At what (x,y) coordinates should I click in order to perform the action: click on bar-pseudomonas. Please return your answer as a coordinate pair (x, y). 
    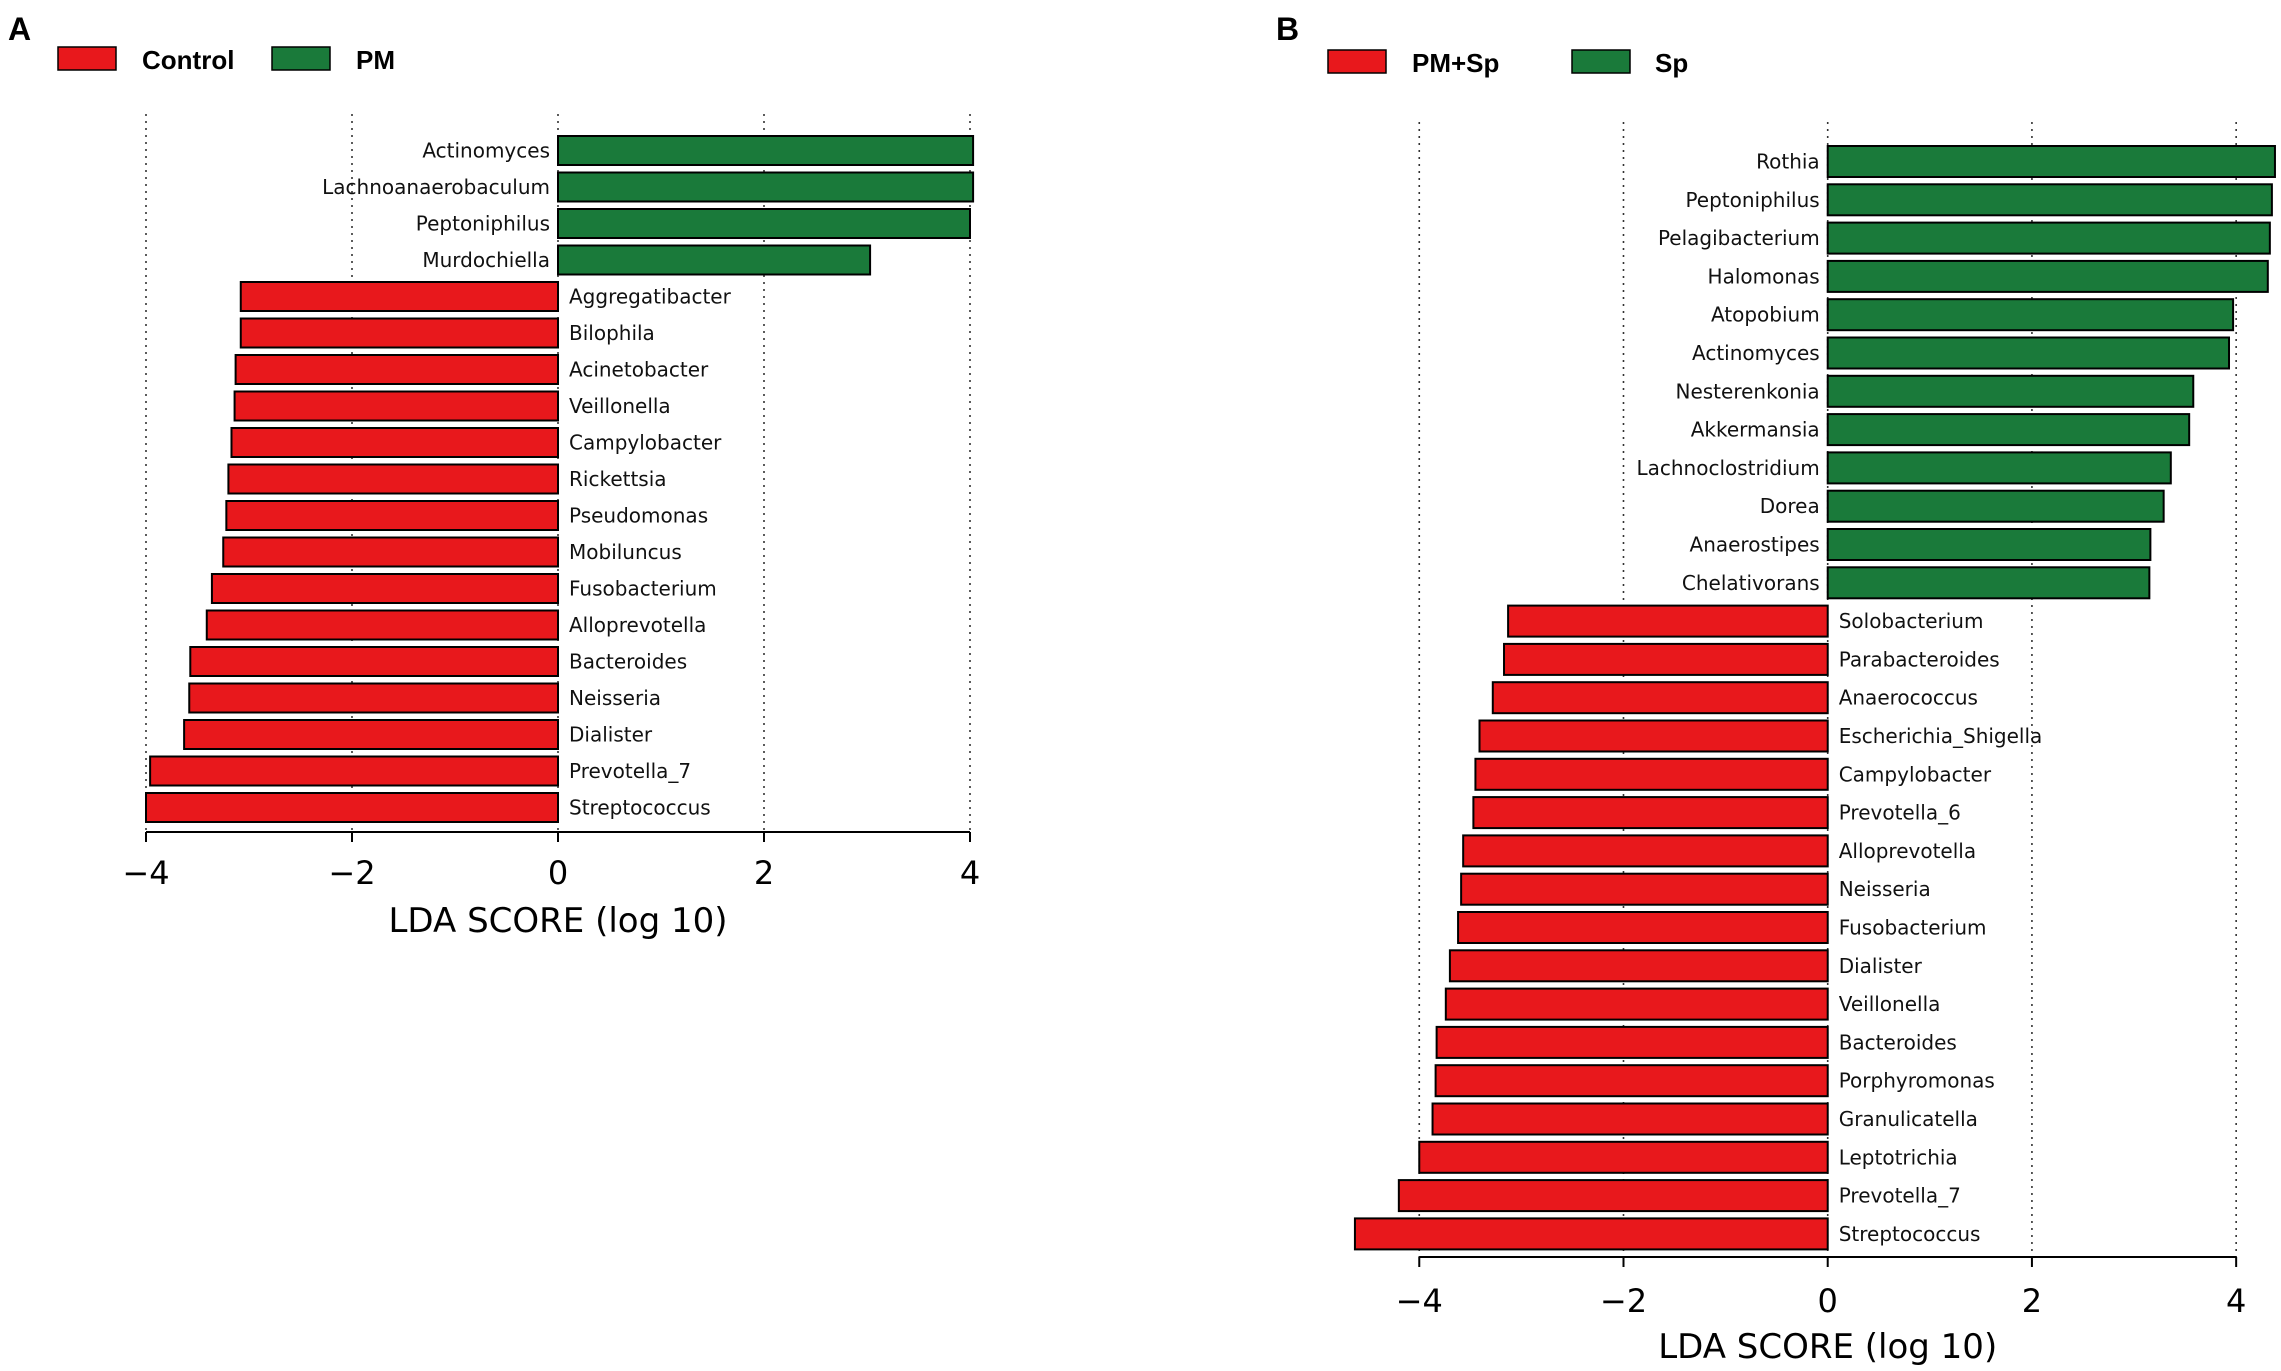
    Looking at the image, I should click on (392, 515).